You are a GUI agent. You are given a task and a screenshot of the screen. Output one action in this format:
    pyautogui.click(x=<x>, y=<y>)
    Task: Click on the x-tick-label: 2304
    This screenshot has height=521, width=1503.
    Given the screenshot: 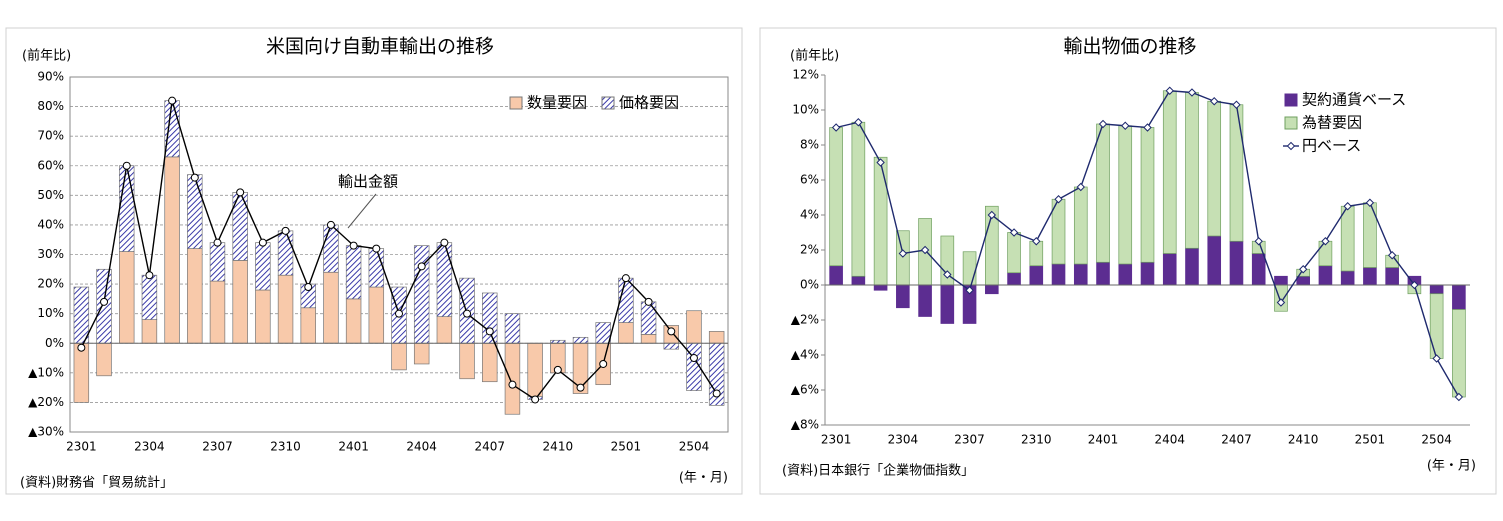 What is the action you would take?
    pyautogui.click(x=149, y=447)
    